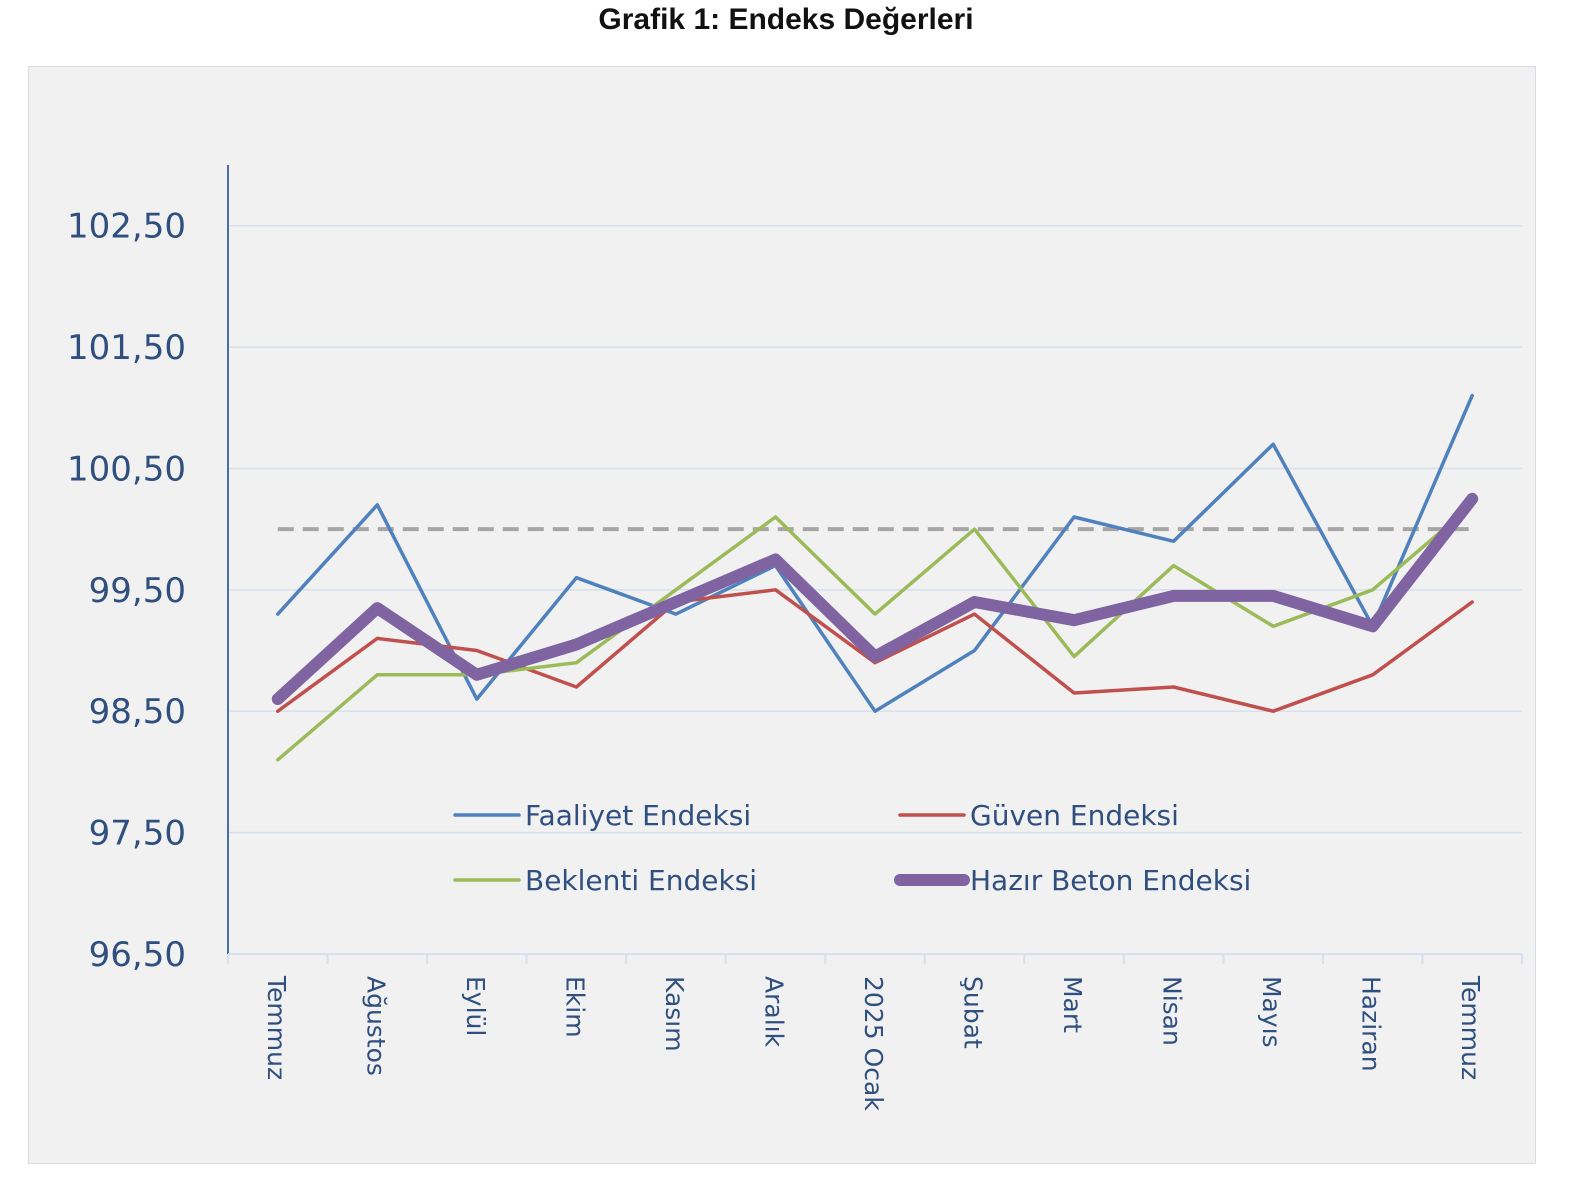  Describe the element at coordinates (773, 1012) in the screenshot. I see `x-tick-label: Aralık` at that location.